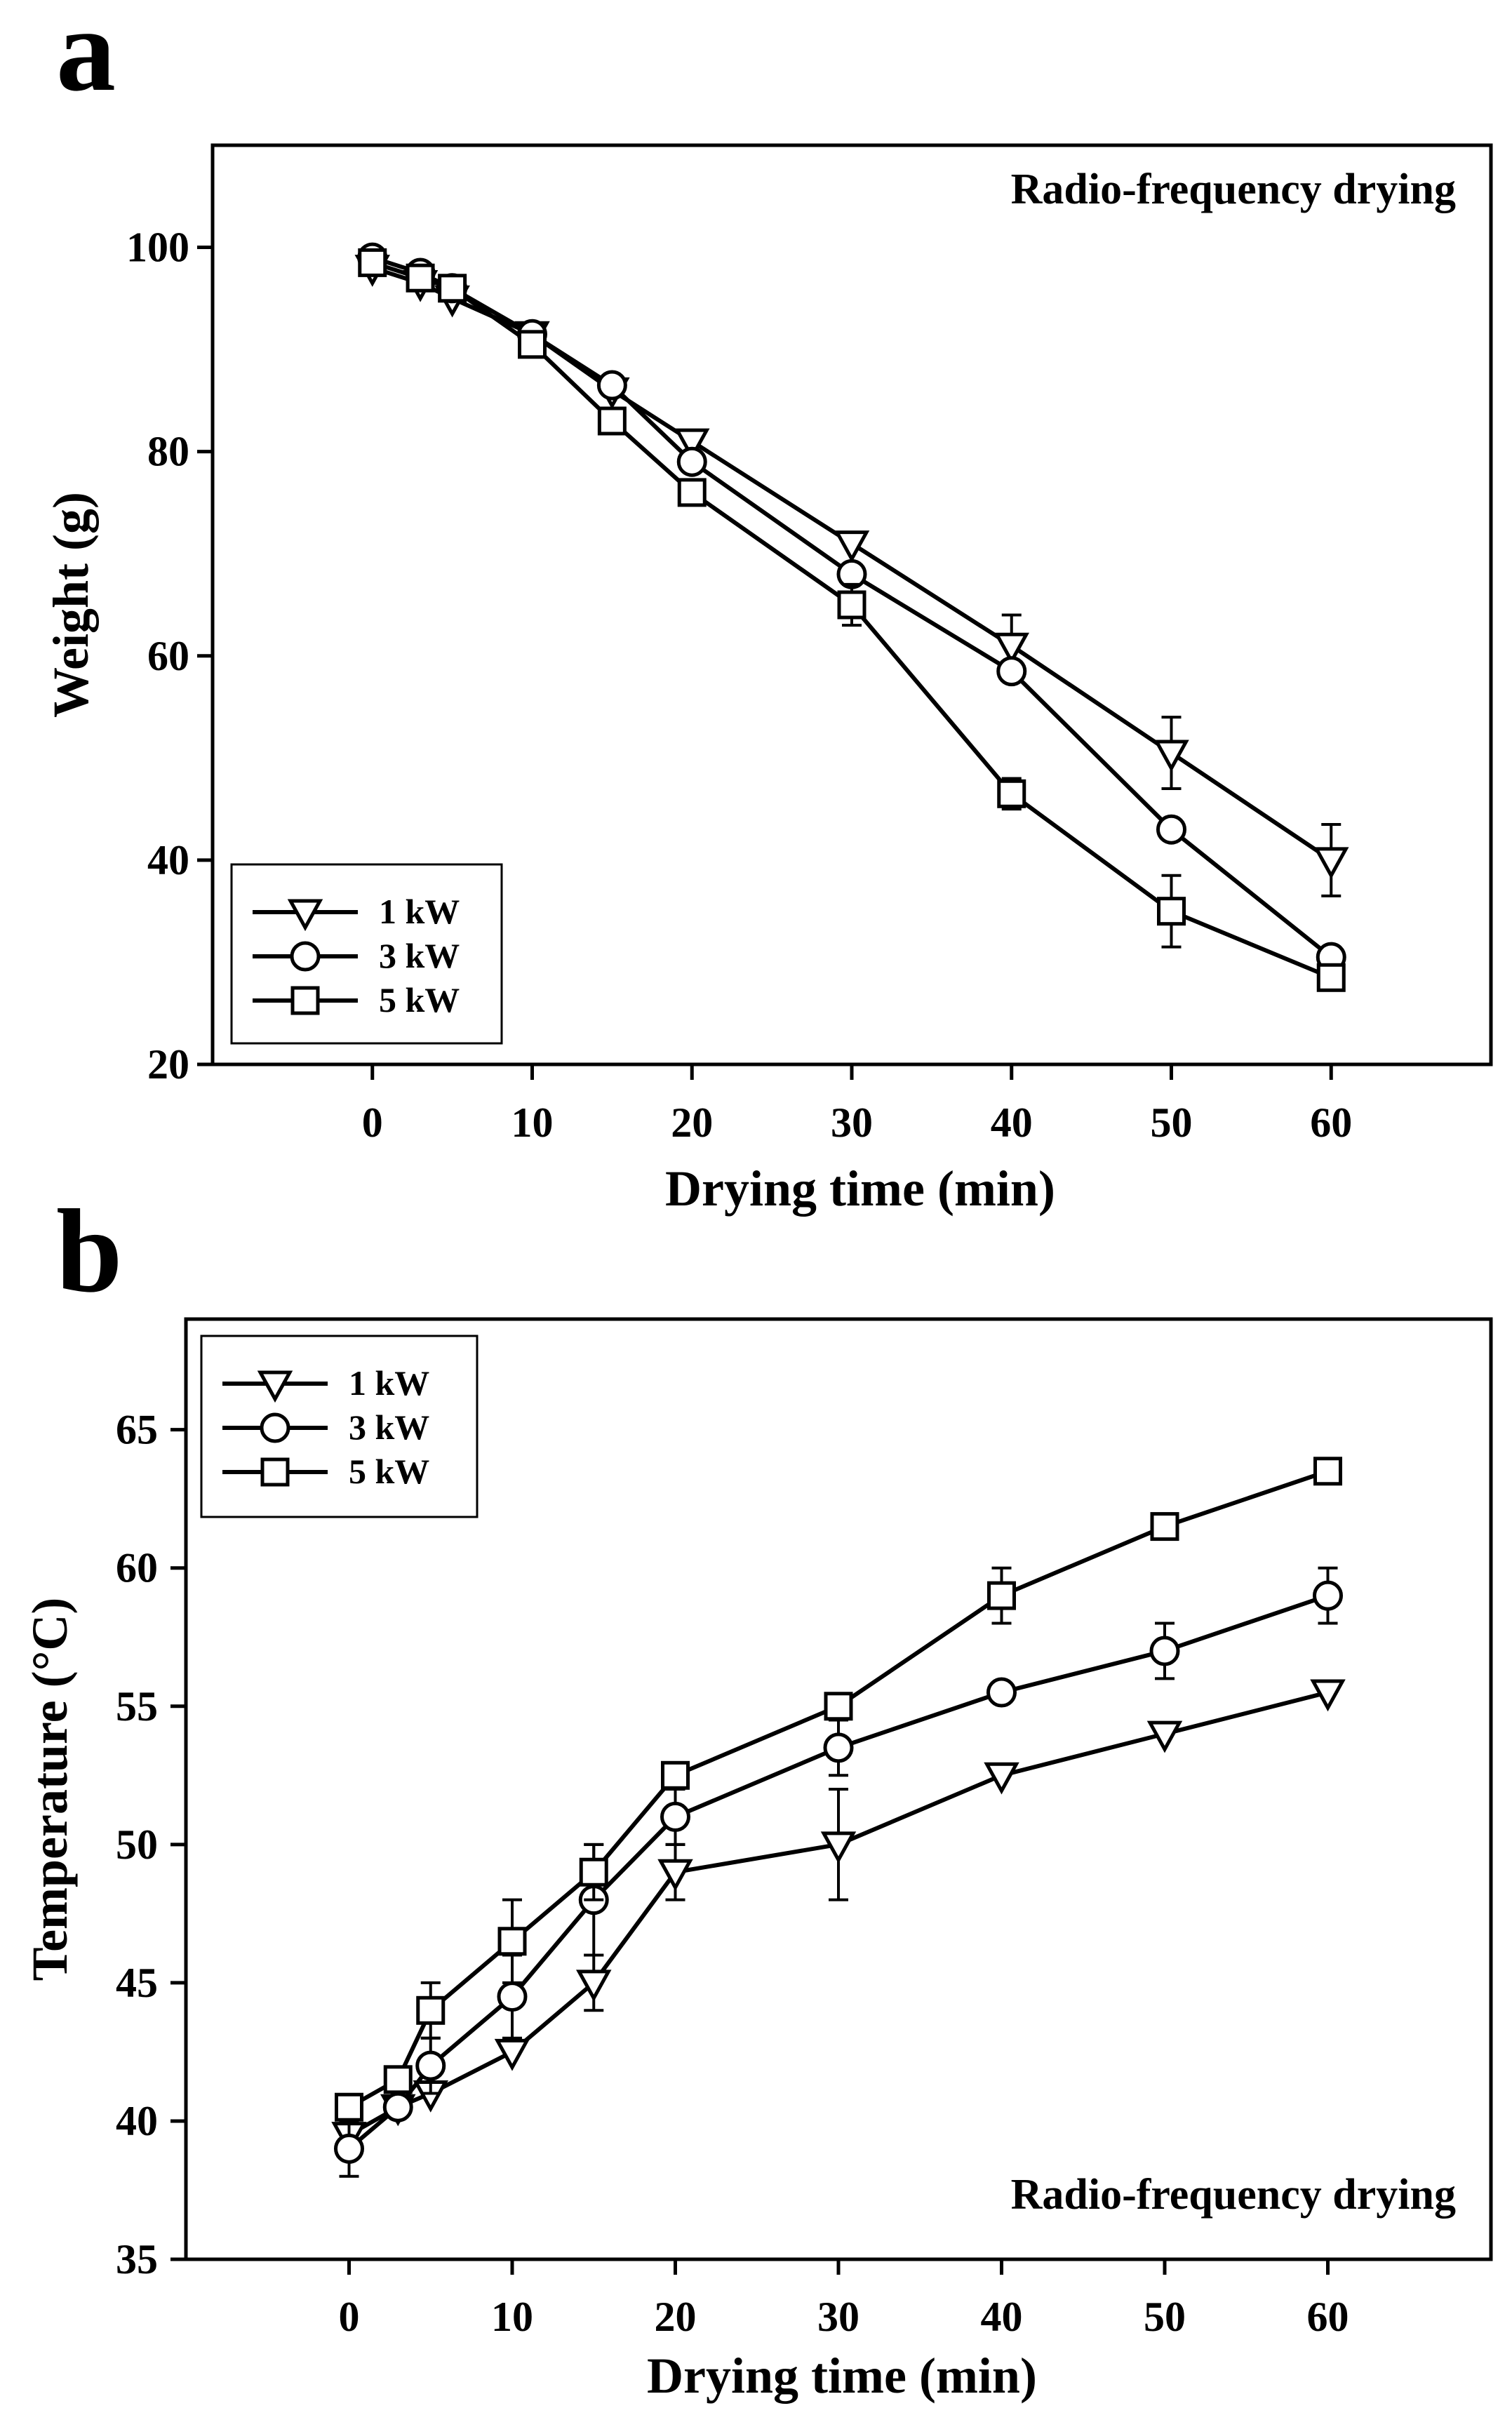 This screenshot has width=1512, height=2434. What do you see at coordinates (137, 1845) in the screenshot?
I see `y-tick-label: 50` at bounding box center [137, 1845].